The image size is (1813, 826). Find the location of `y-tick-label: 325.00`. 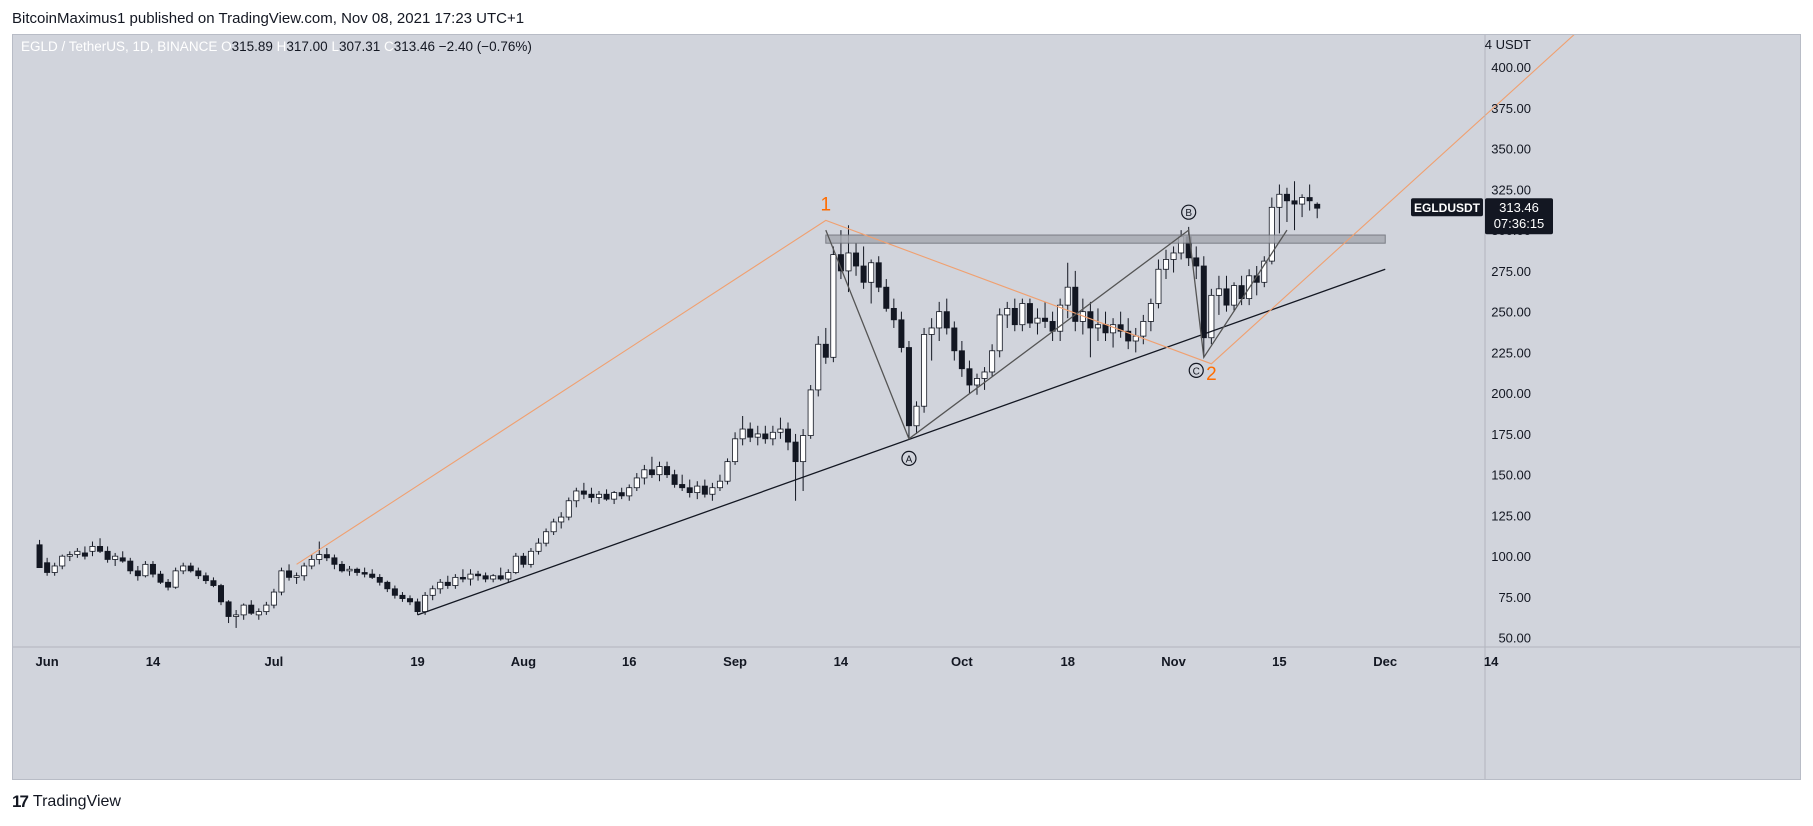

y-tick-label: 325.00 is located at coordinates (1511, 189).